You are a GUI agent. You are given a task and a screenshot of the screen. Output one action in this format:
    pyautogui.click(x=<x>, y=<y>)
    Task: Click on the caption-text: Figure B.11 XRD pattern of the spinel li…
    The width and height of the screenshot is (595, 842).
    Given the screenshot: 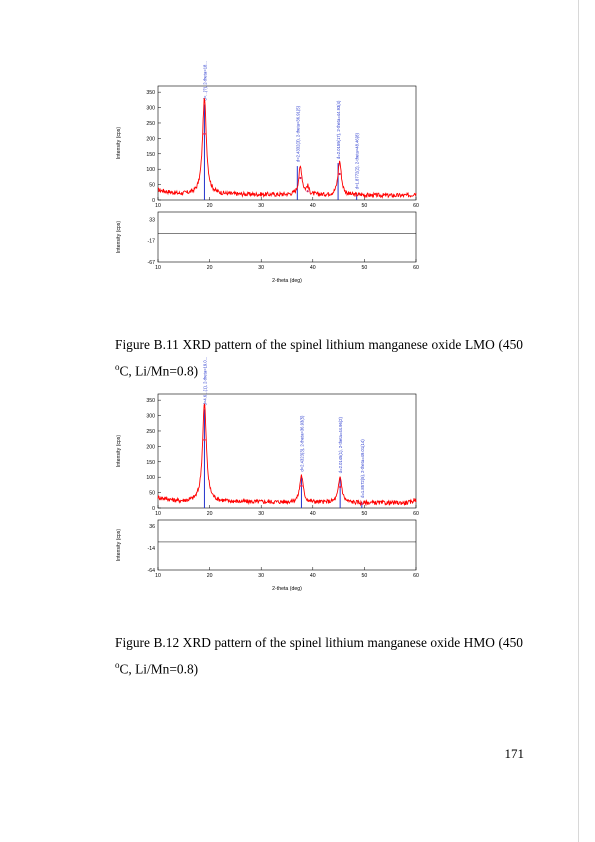 What is the action you would take?
    pyautogui.click(x=319, y=344)
    